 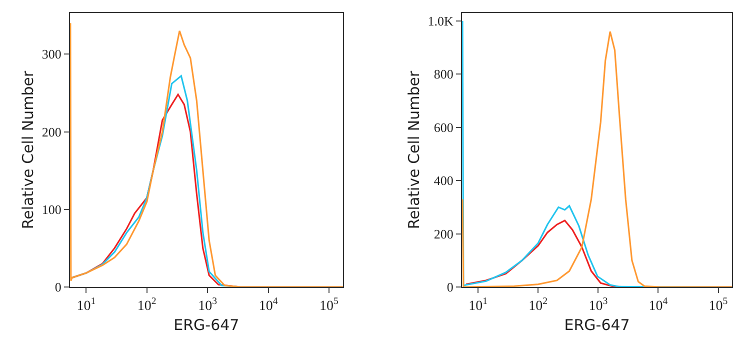 What do you see at coordinates (444, 127) in the screenshot?
I see `y-tick-label: 600` at bounding box center [444, 127].